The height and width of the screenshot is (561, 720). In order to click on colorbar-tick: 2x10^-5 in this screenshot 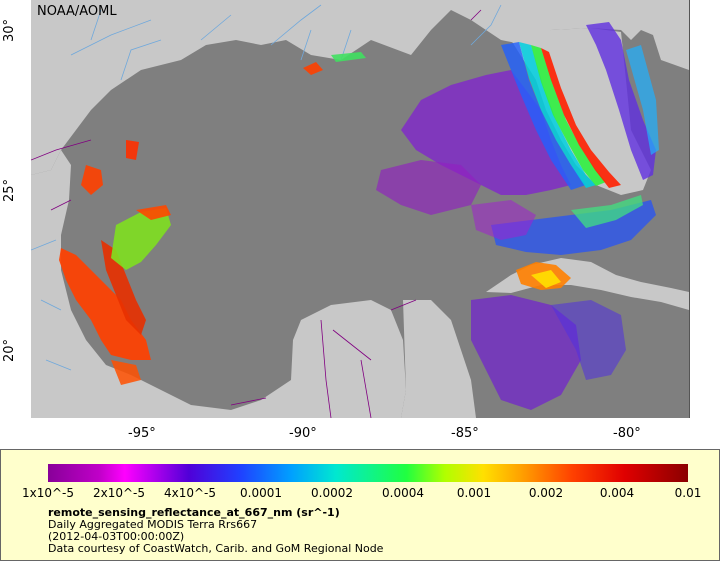, I will do `click(119, 493)`.